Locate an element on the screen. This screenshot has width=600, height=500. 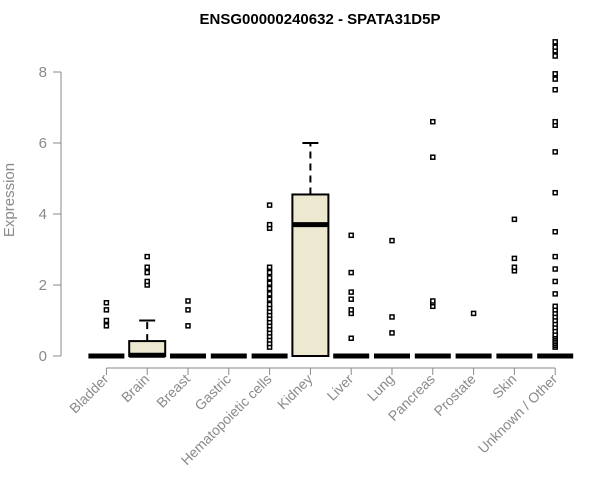
x-category-label: Prostate is located at coordinates (455, 395).